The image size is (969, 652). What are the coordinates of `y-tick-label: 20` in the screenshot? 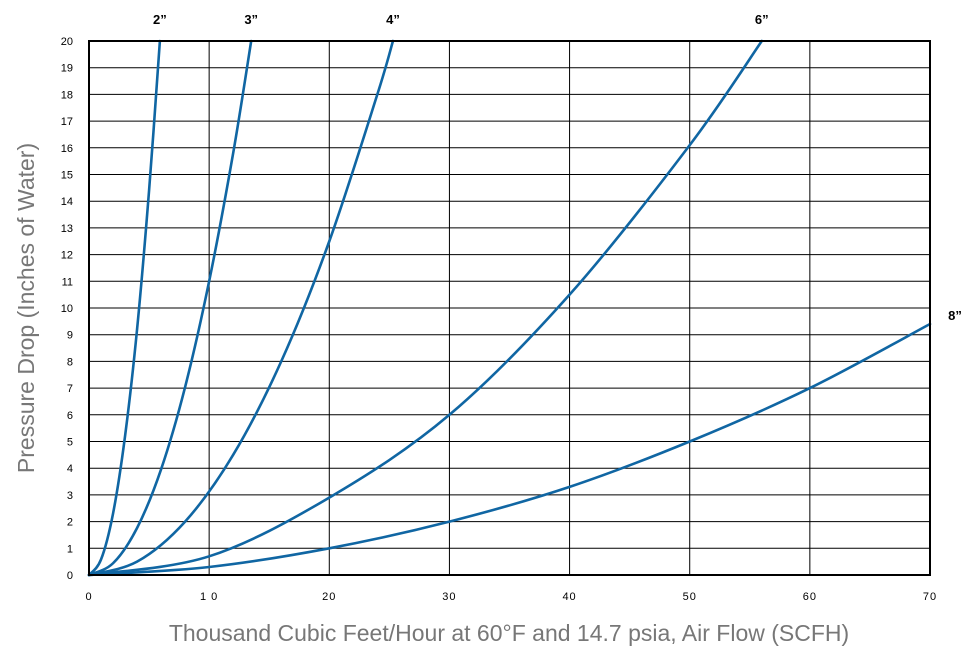 It's located at (67, 42).